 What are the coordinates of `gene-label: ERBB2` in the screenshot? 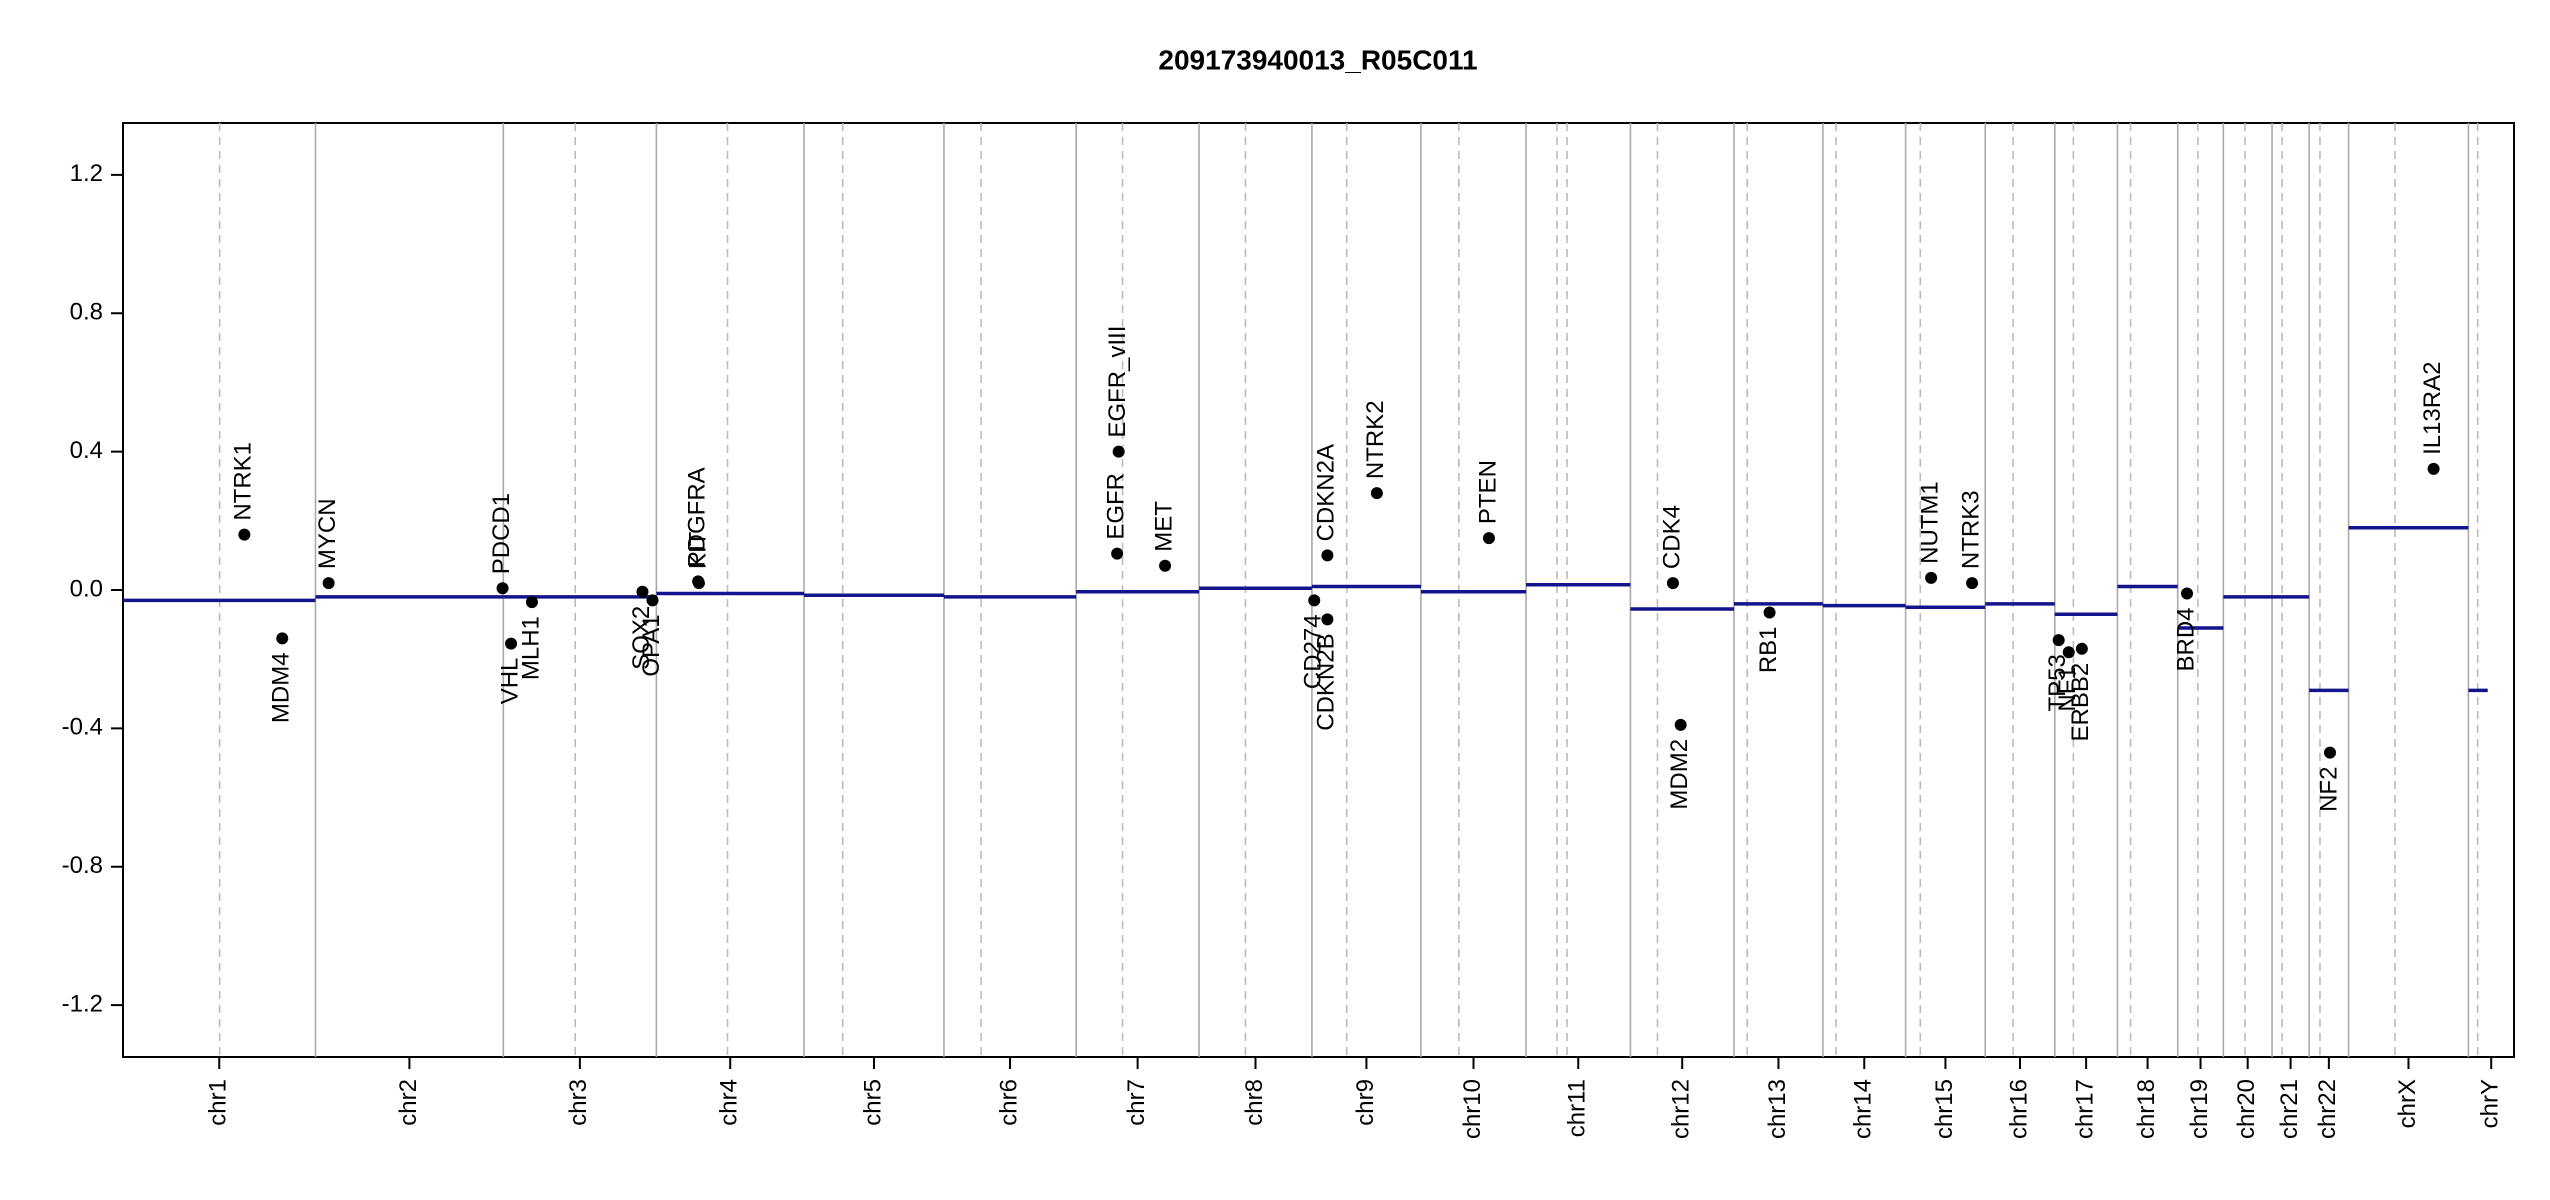 It's located at (2080, 702).